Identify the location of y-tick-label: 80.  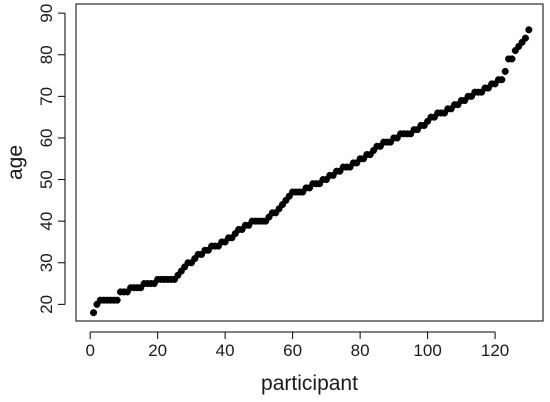
(46, 54).